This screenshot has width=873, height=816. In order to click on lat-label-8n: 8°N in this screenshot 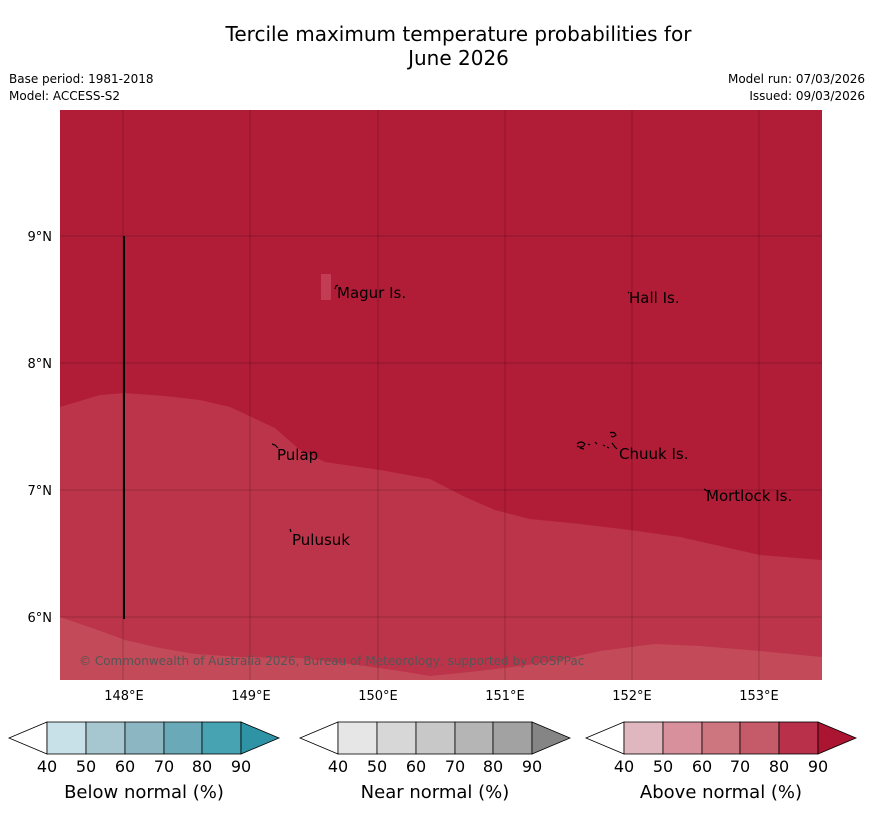, I will do `click(40, 364)`.